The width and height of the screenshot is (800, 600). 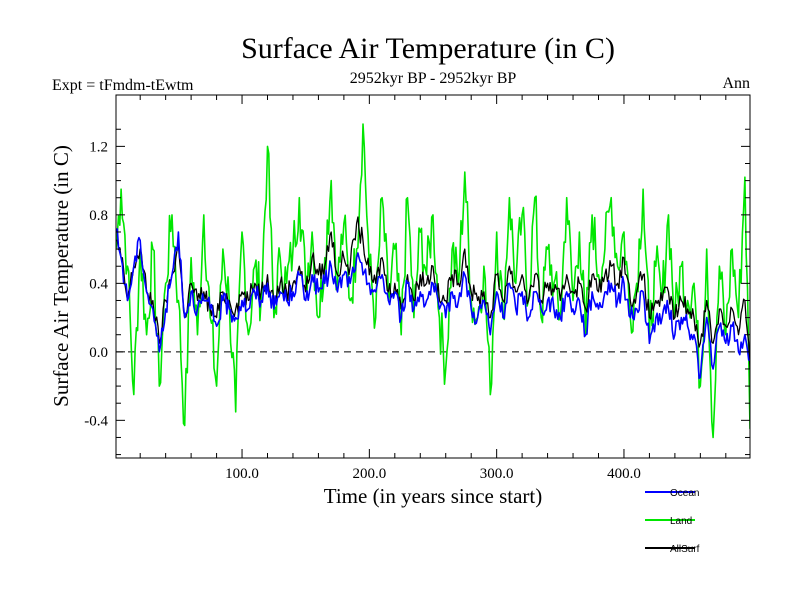 I want to click on legend-label-ocean: Ocean, so click(x=684, y=493).